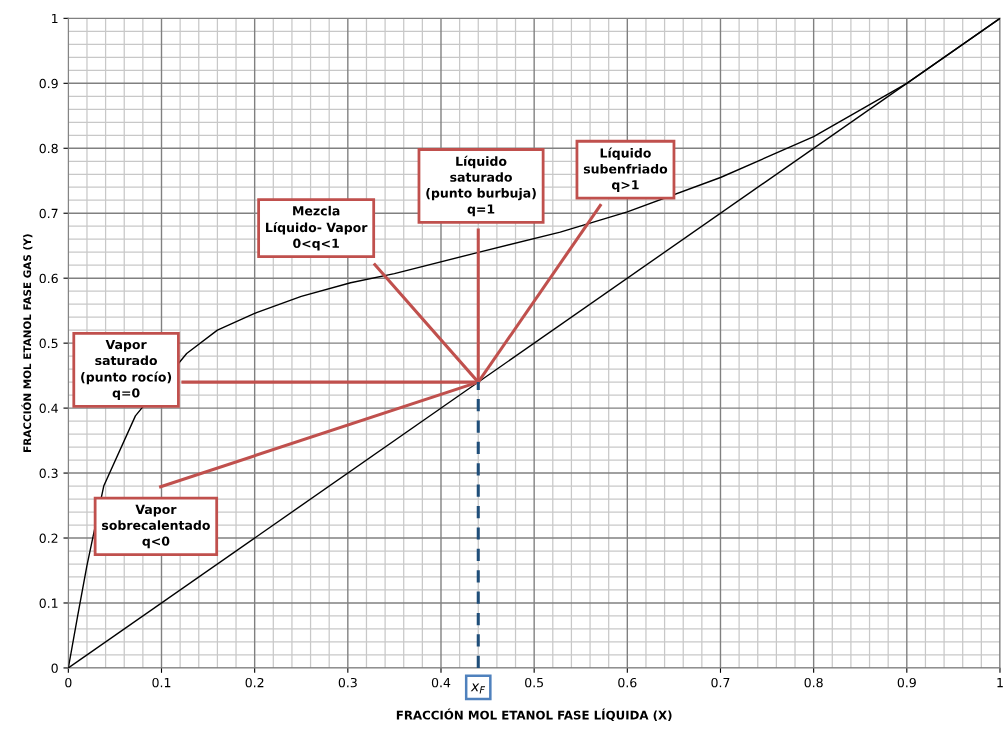 This screenshot has width=1005, height=734. What do you see at coordinates (55, 18) in the screenshot?
I see `y-tick-label: 1` at bounding box center [55, 18].